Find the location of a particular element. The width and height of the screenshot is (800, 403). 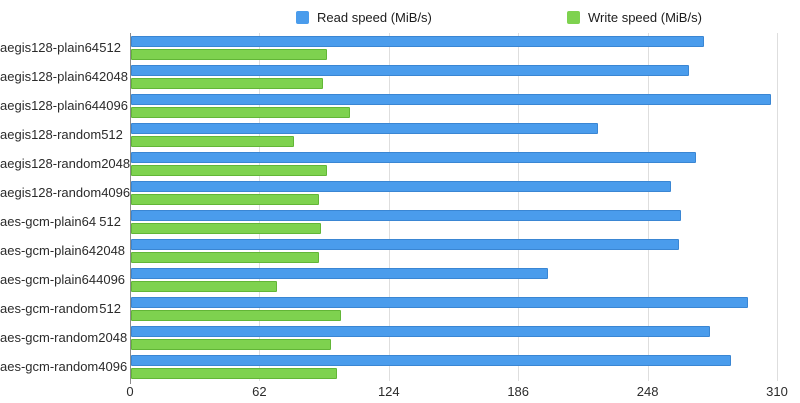

category-label: aegis128-random 512 is located at coordinates (61, 134).